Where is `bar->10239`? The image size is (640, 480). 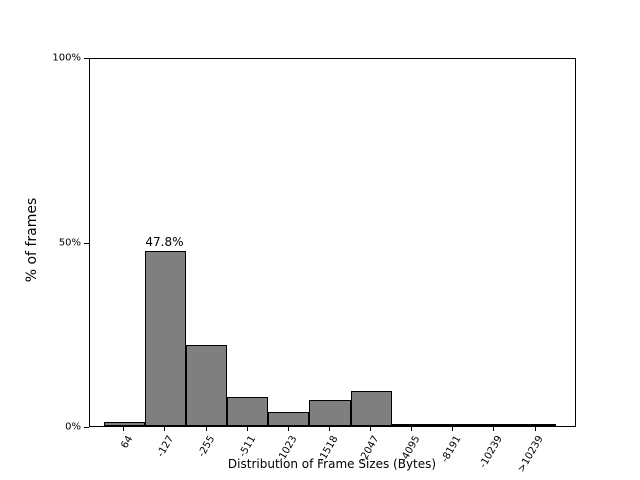 bar->10239 is located at coordinates (536, 425).